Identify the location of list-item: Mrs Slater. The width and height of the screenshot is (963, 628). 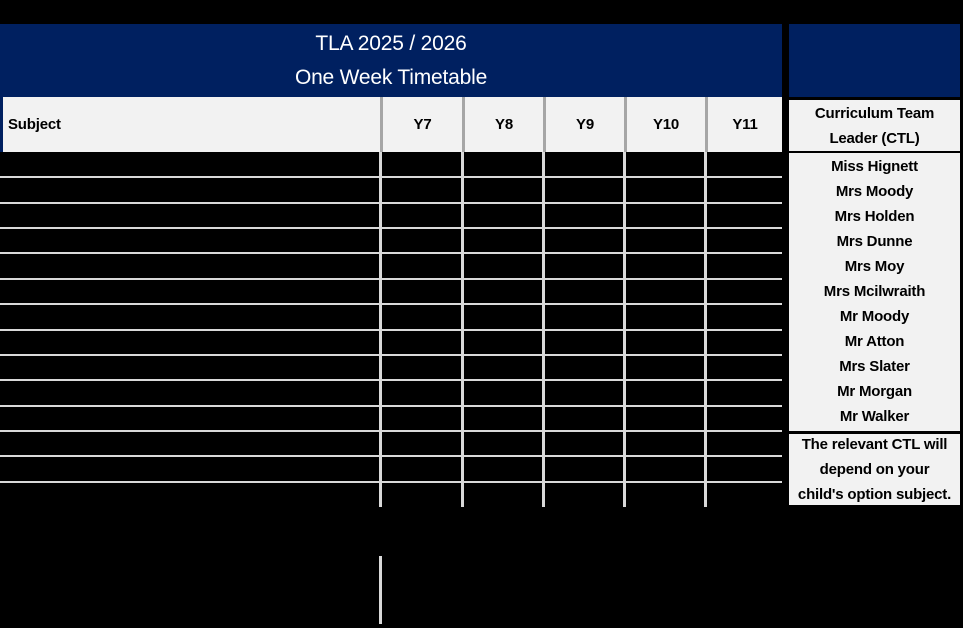
(874, 367).